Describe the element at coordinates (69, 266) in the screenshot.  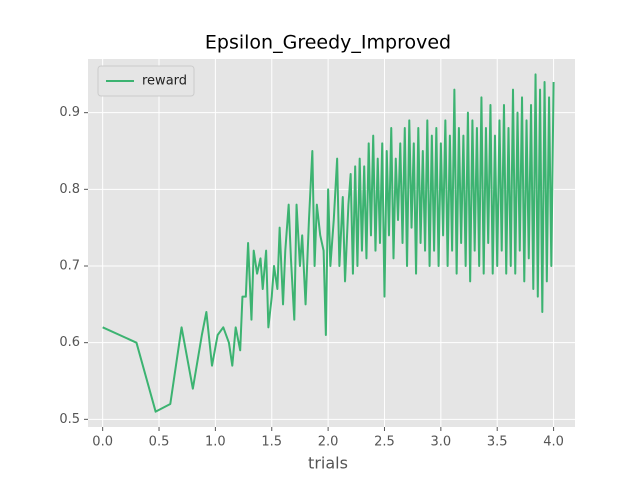
I see `y-tick-label: 0.7` at that location.